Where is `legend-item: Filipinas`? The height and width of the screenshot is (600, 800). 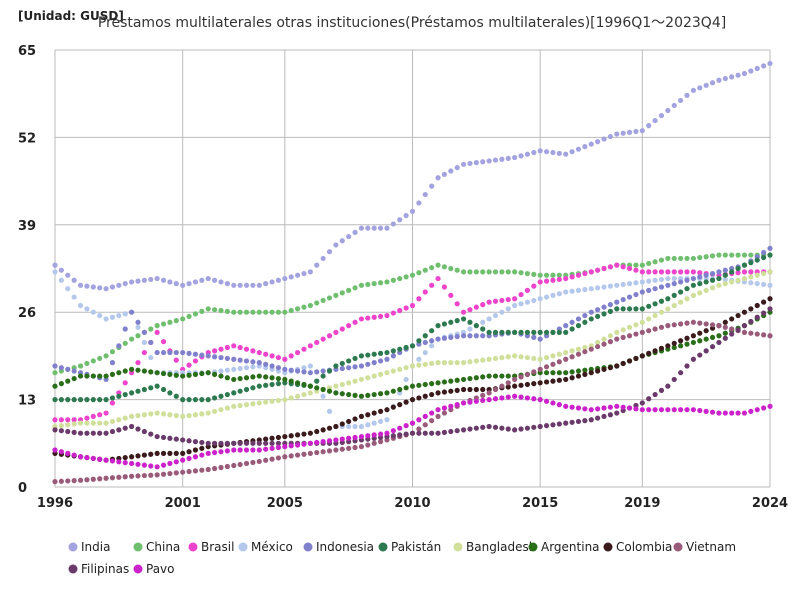 legend-item: Filipinas is located at coordinates (98, 569).